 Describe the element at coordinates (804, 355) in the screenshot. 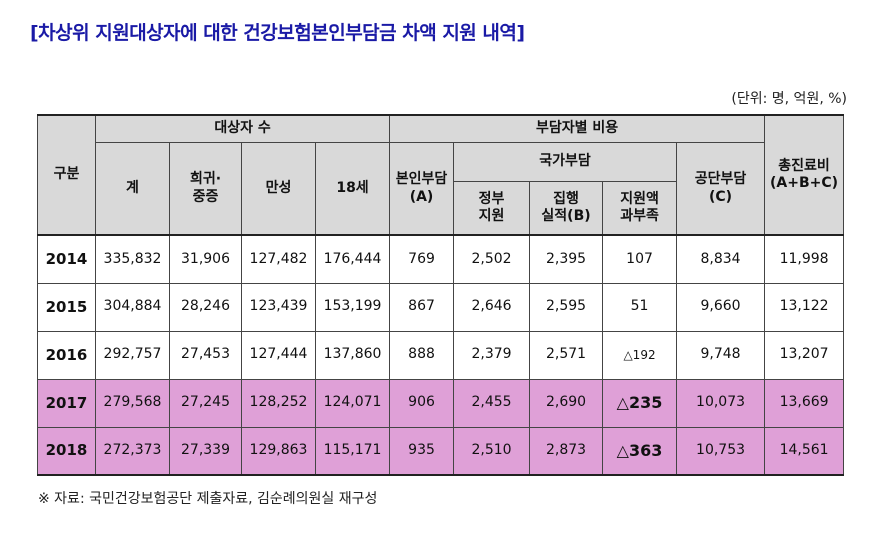

I see `cell-total-cost: 13,207` at that location.